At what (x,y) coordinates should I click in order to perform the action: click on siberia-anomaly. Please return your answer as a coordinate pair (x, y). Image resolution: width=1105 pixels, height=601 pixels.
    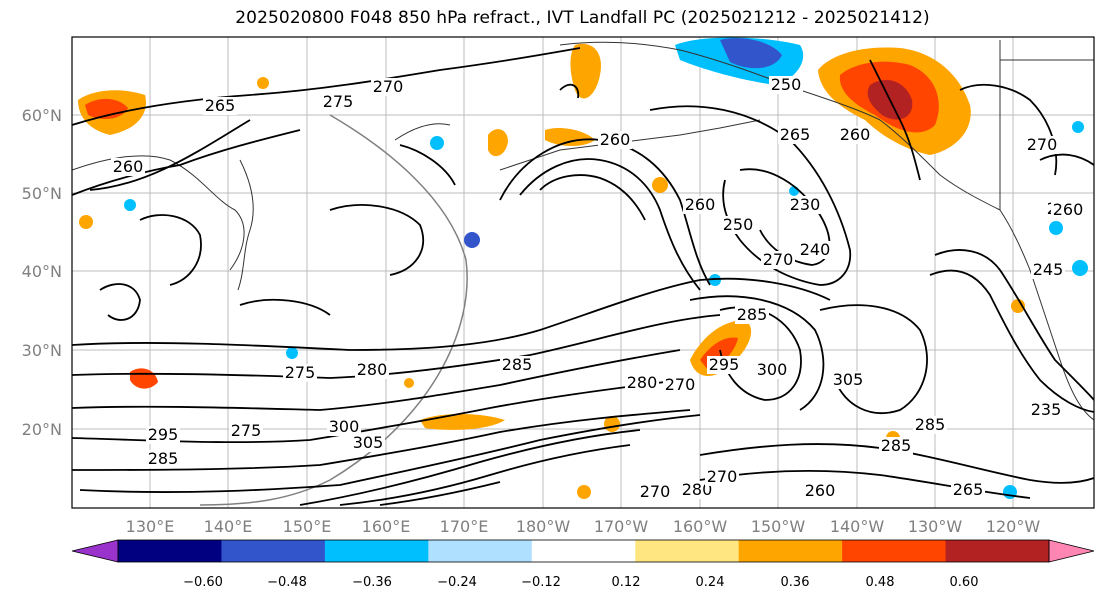
    Looking at the image, I should click on (585, 71).